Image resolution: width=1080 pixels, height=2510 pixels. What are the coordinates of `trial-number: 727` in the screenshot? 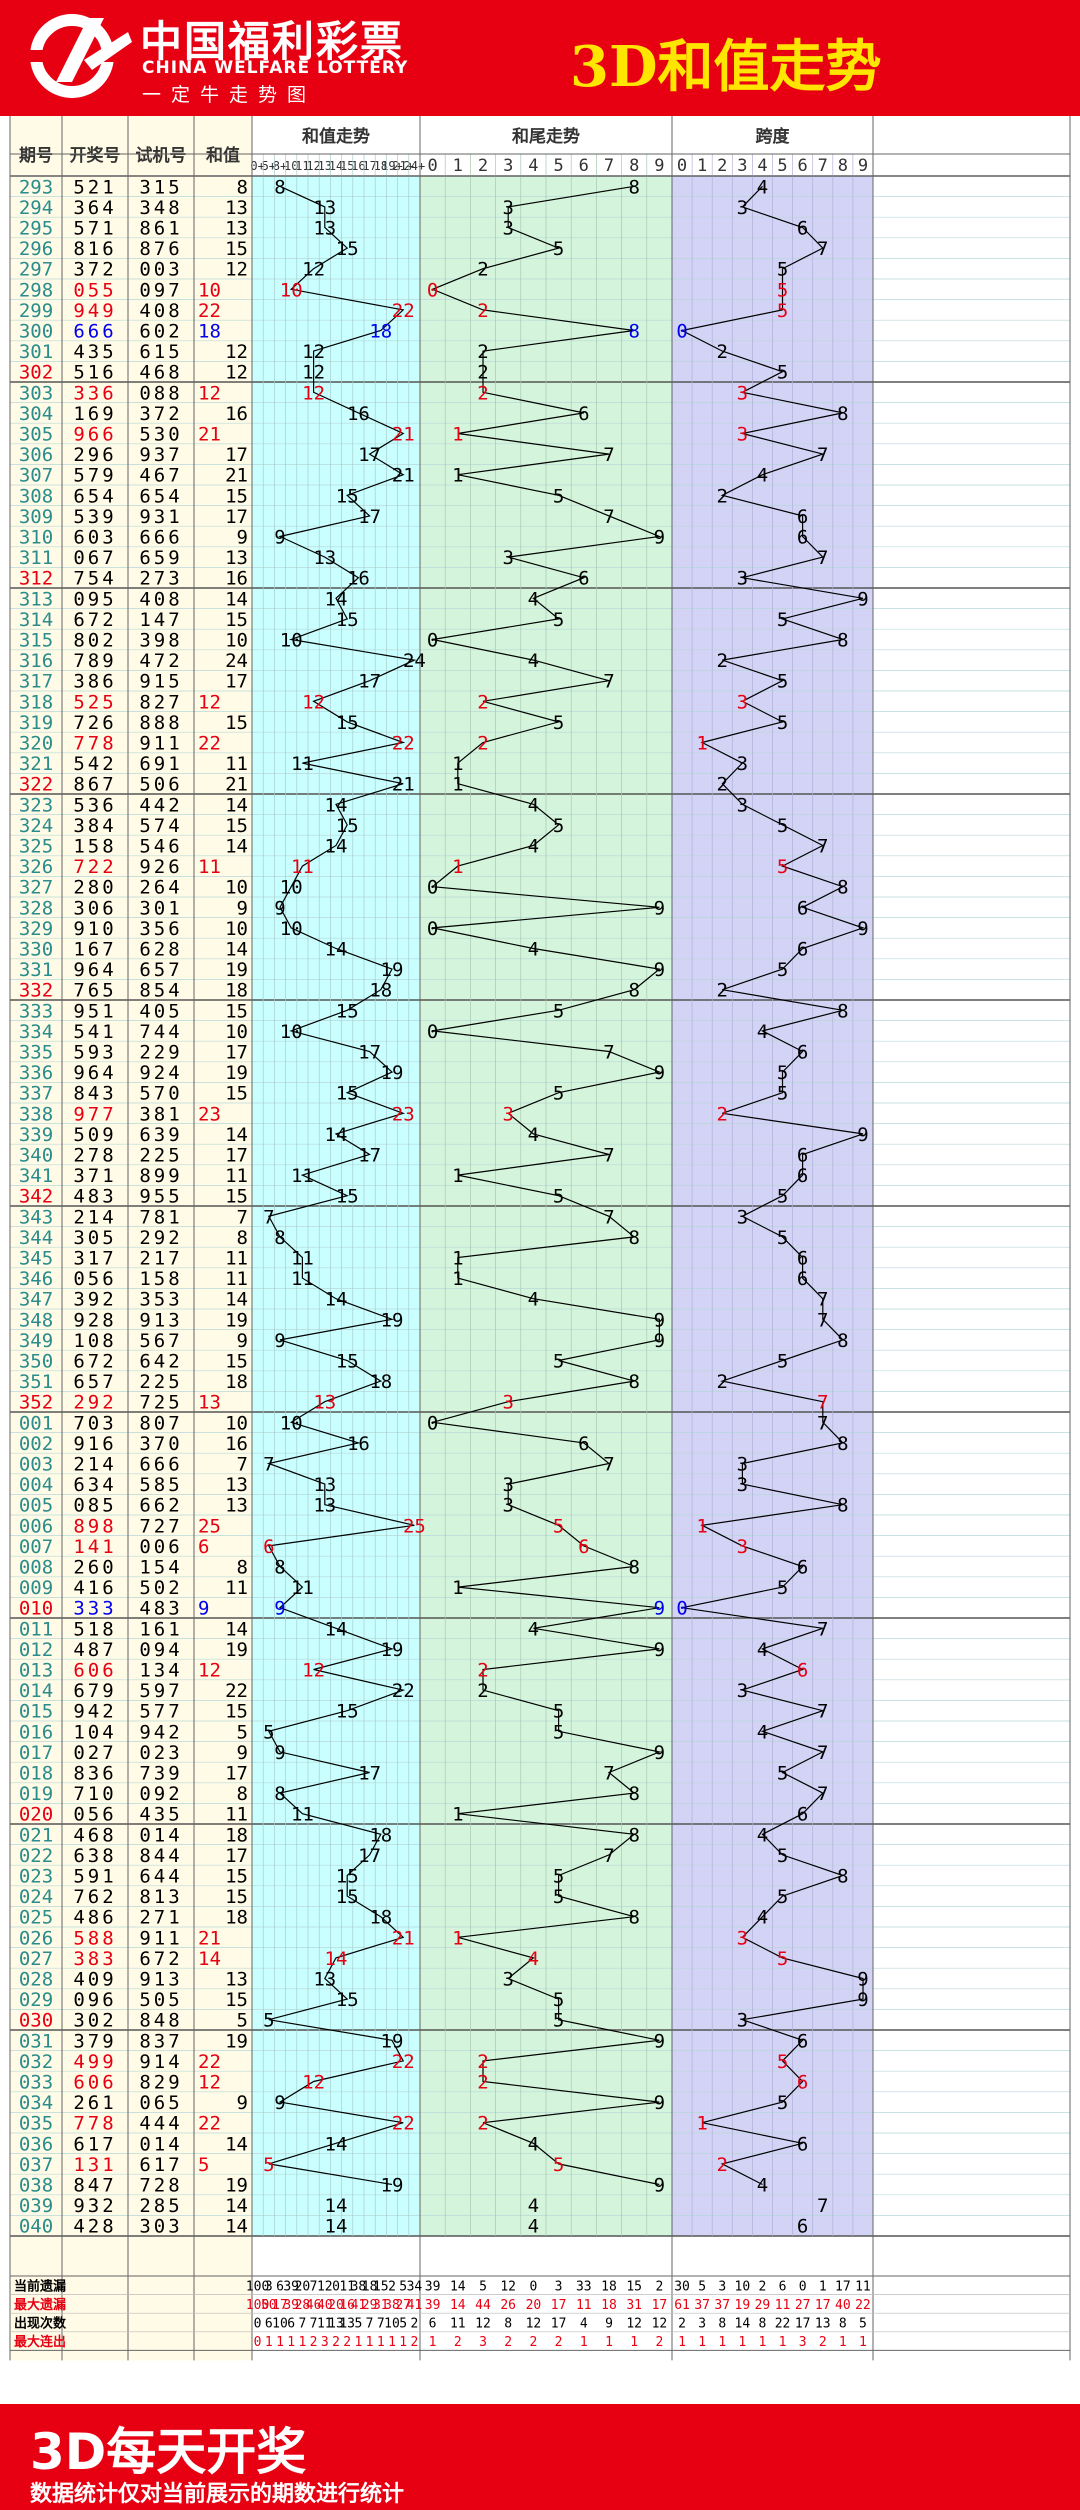 It's located at (160, 1526).